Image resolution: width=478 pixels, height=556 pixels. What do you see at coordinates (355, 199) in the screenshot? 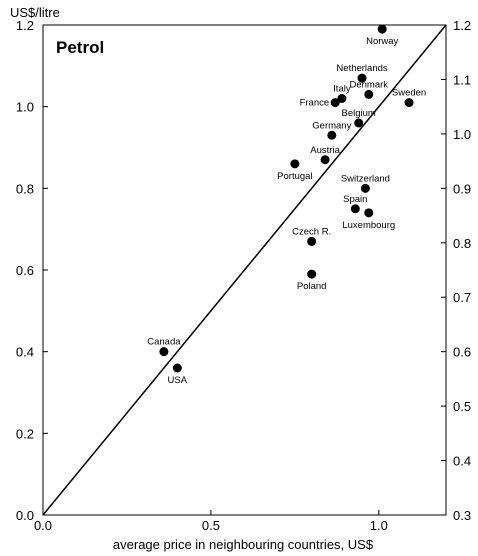
I see `point-label: Spain` at bounding box center [355, 199].